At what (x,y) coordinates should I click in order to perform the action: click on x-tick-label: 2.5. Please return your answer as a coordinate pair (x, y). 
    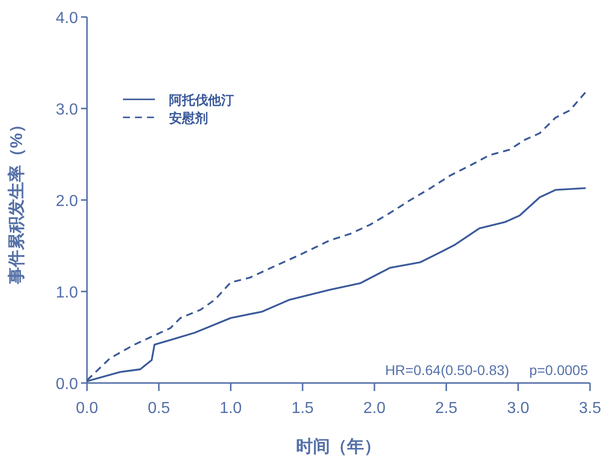
    Looking at the image, I should click on (446, 408).